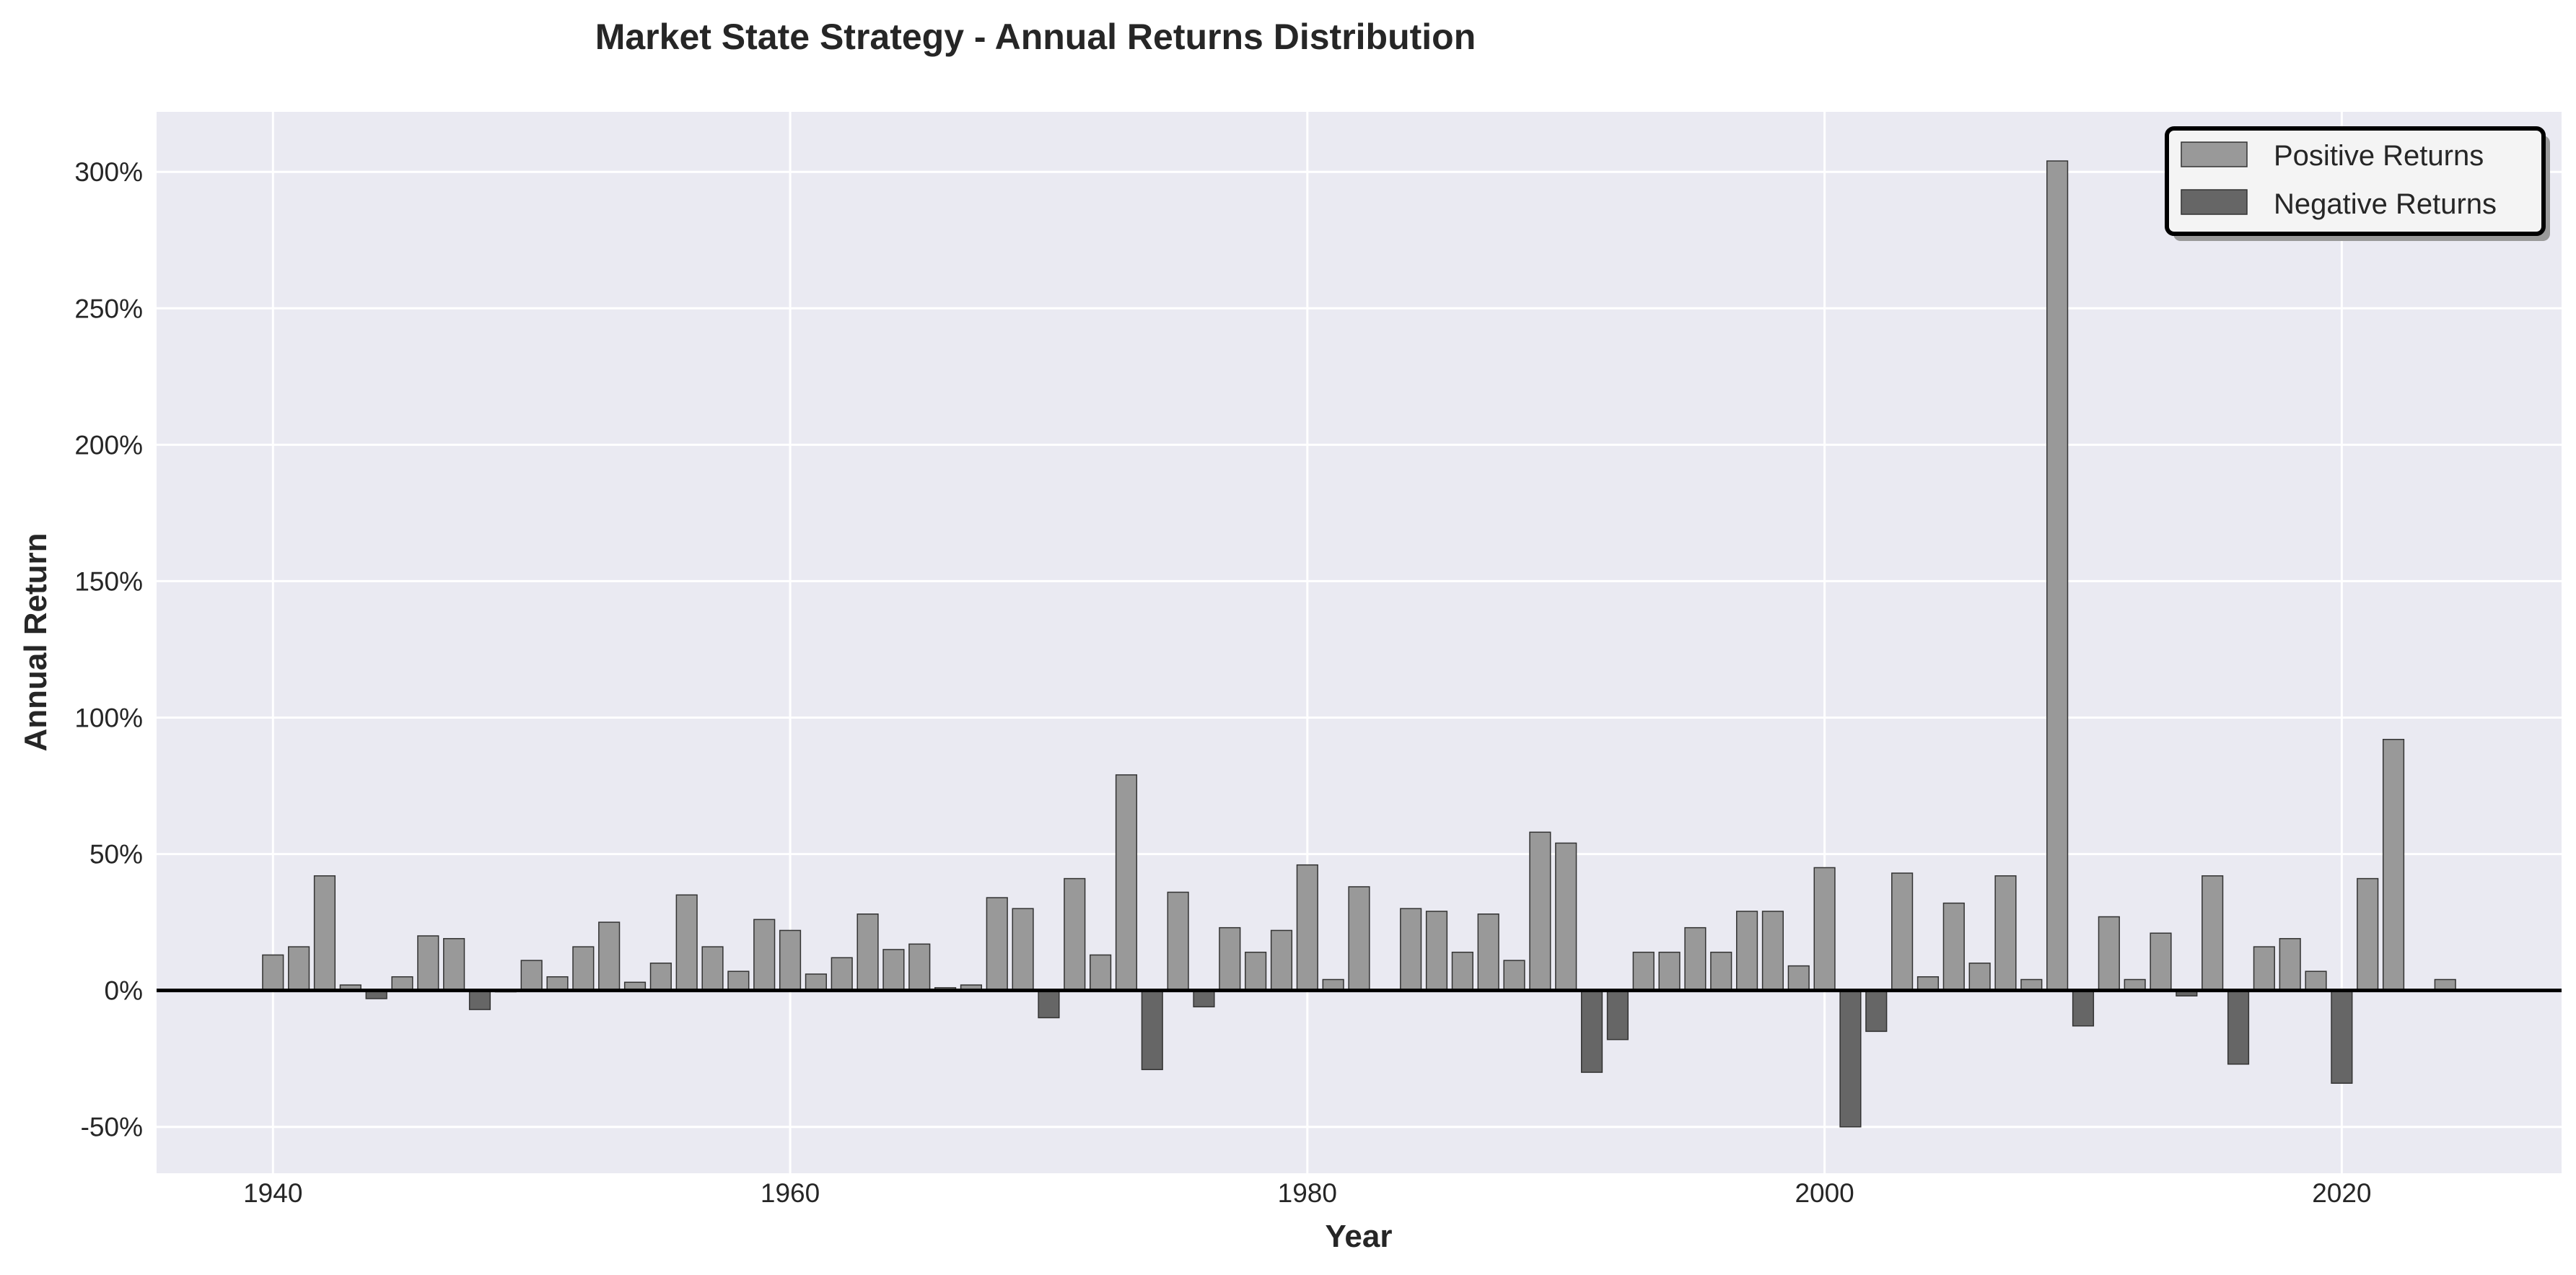  What do you see at coordinates (1799, 978) in the screenshot?
I see `bar-1999` at bounding box center [1799, 978].